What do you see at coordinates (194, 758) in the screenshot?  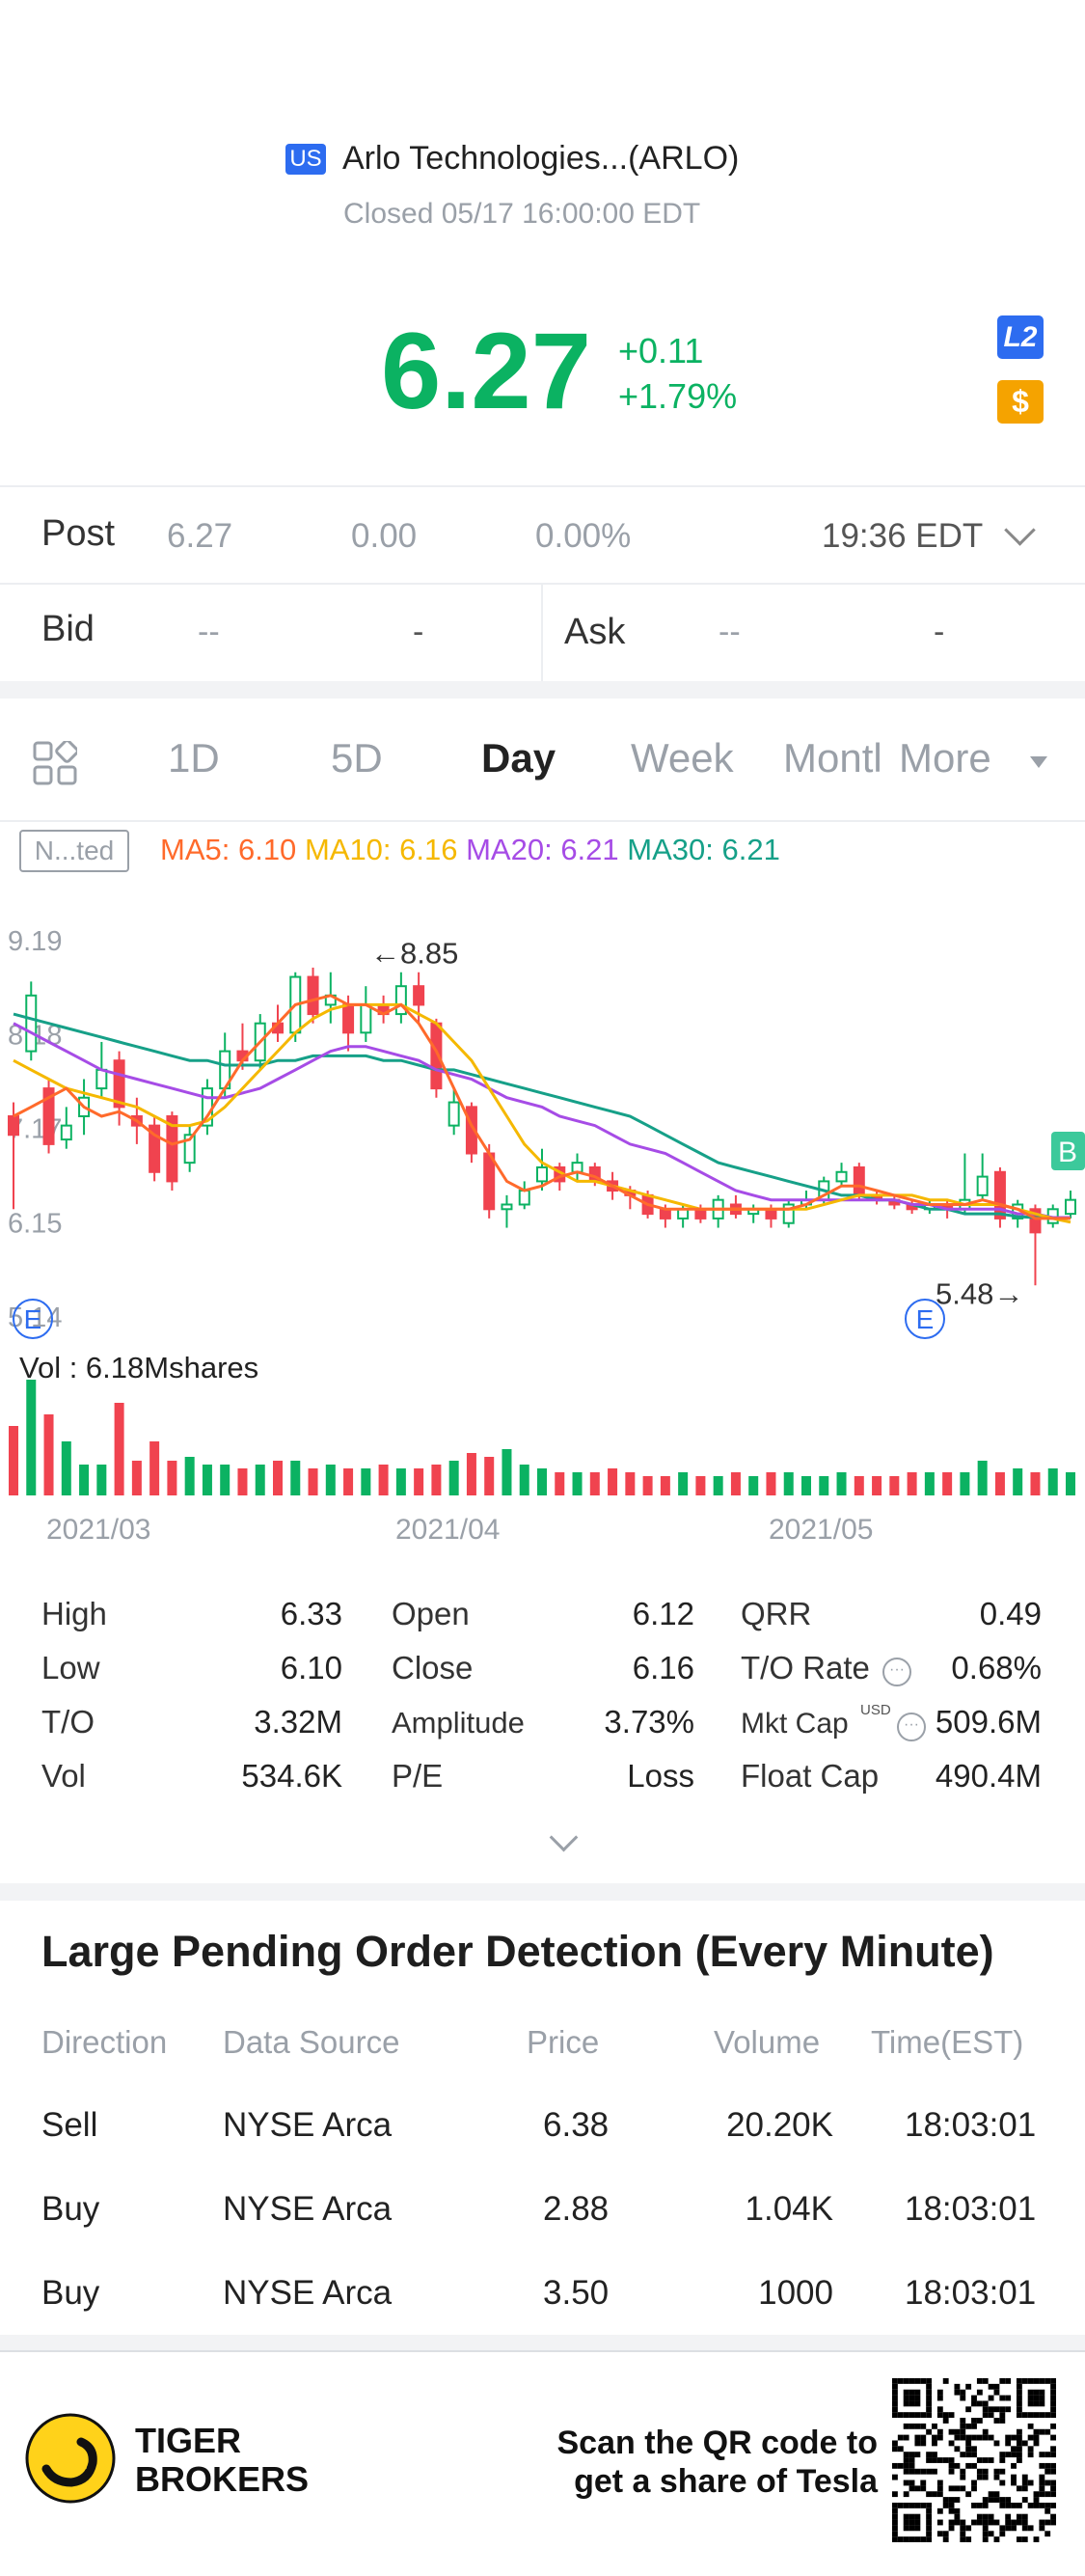 I see `tab-1d: 1D` at bounding box center [194, 758].